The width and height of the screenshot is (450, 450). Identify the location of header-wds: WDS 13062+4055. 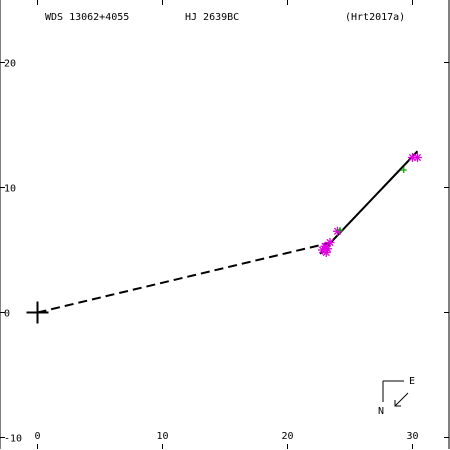
(87, 17).